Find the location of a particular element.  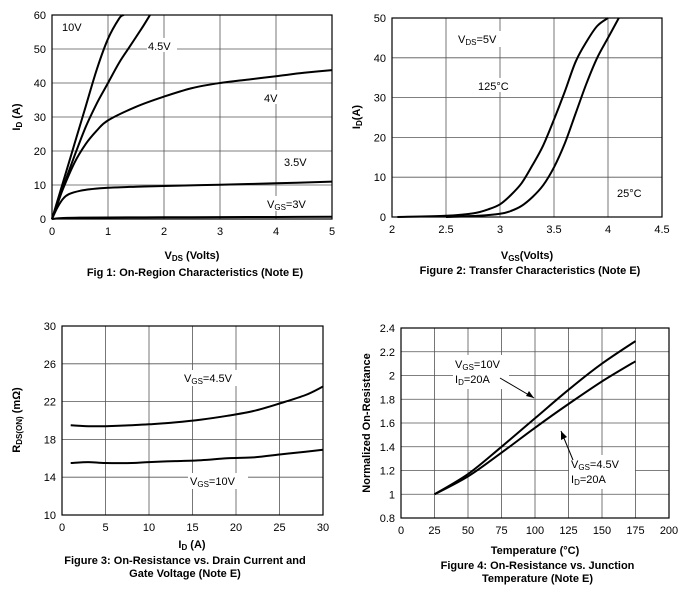

chart-3-x-tick-4: 20 is located at coordinates (236, 528).